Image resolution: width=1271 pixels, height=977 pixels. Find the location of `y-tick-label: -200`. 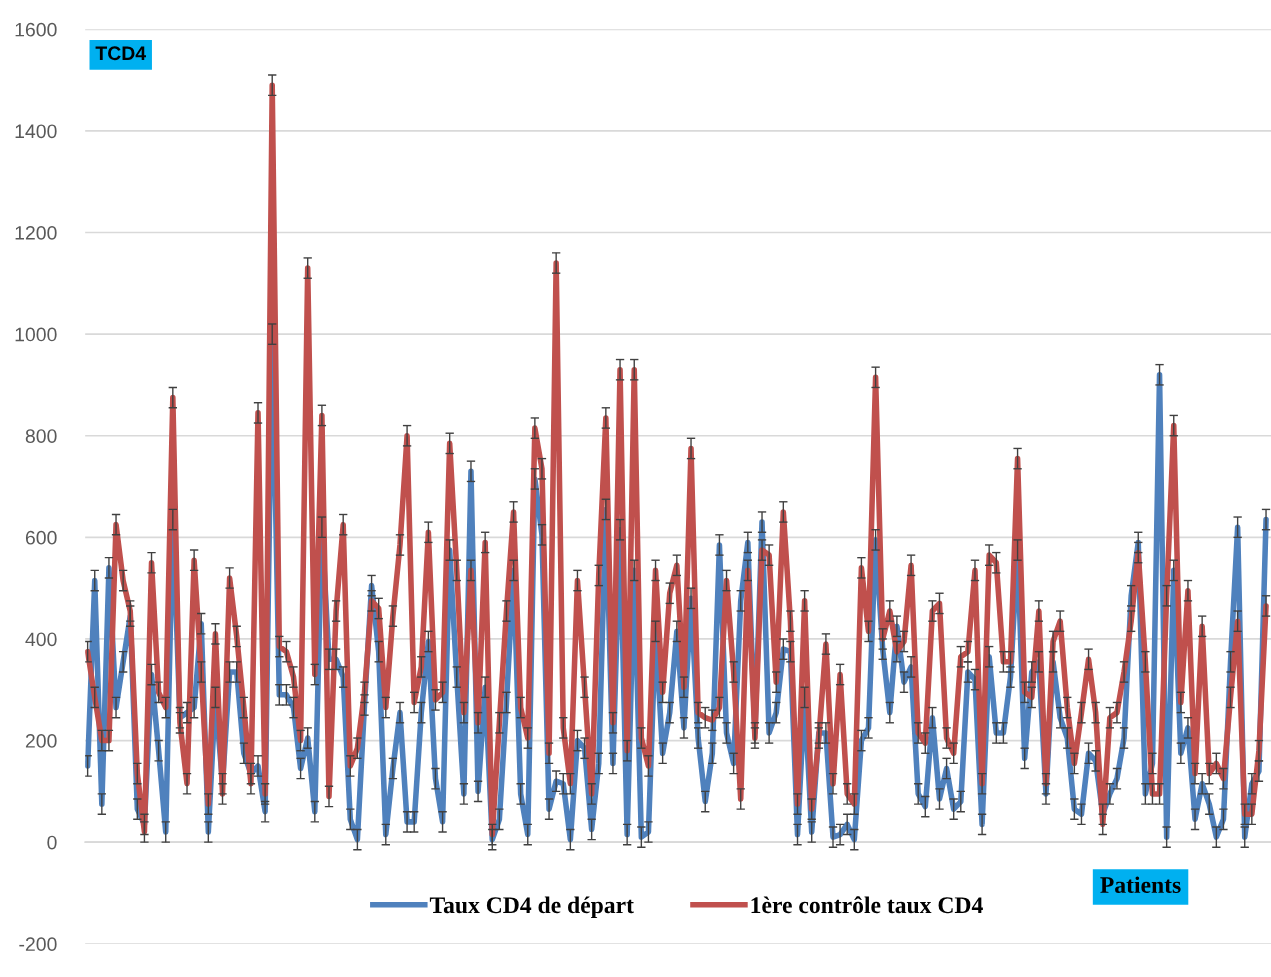

y-tick-label: -200 is located at coordinates (38, 944).